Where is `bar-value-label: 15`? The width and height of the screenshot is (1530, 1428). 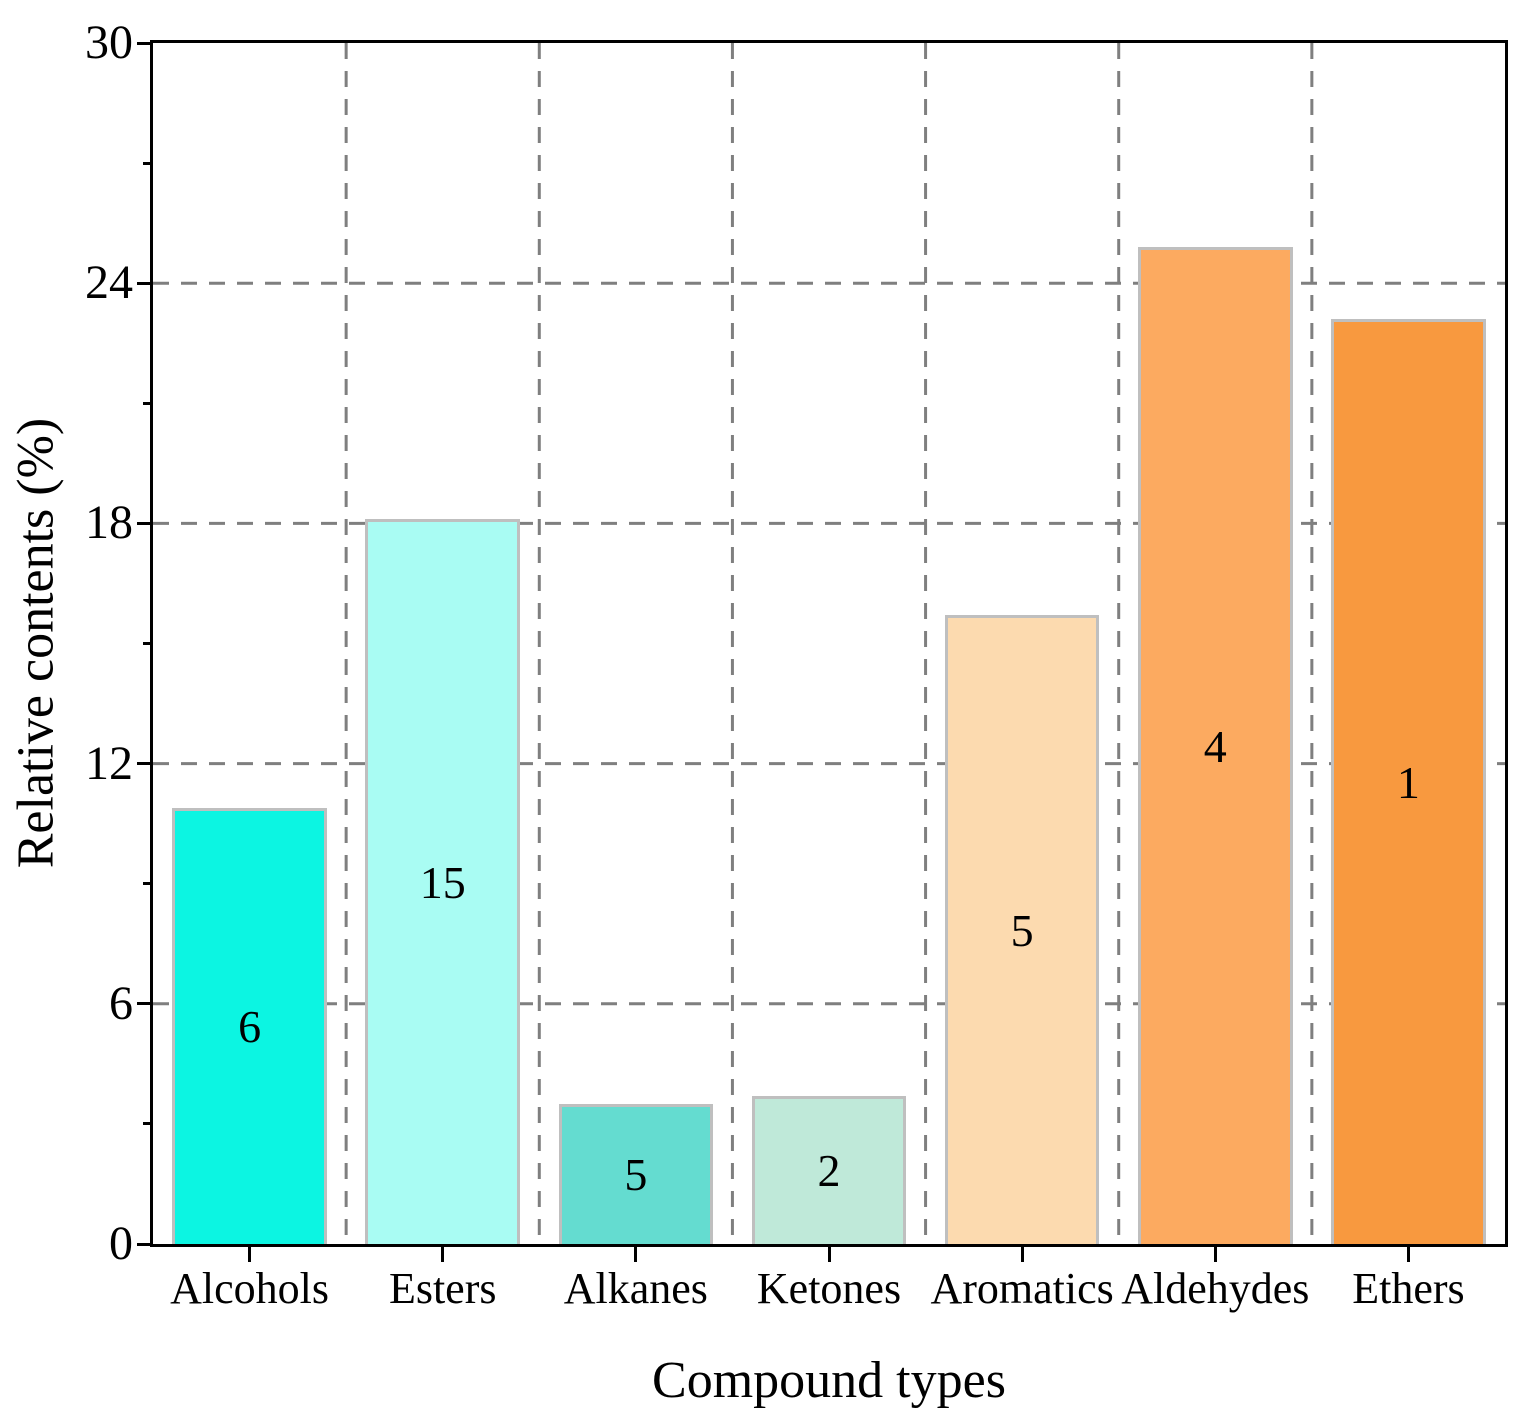
bar-value-label: 15 is located at coordinates (442, 883).